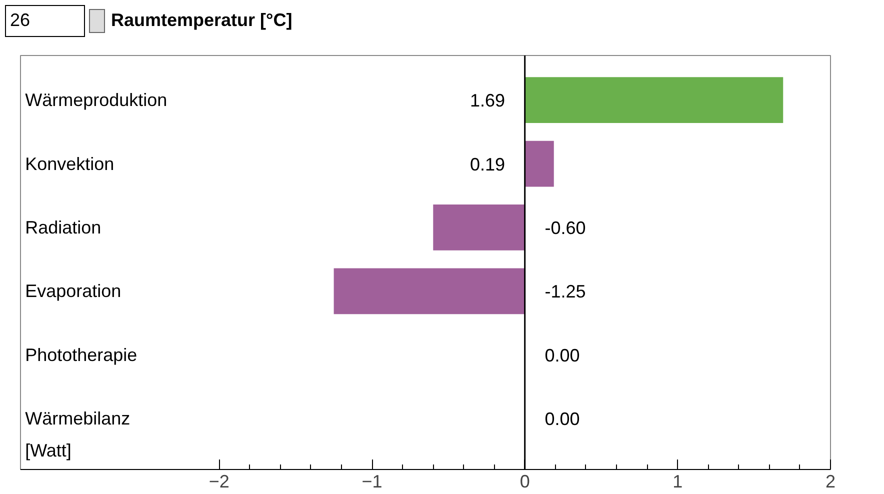 Image resolution: width=884 pixels, height=494 pixels. Describe the element at coordinates (565, 228) in the screenshot. I see `data-label: -0.60` at that location.